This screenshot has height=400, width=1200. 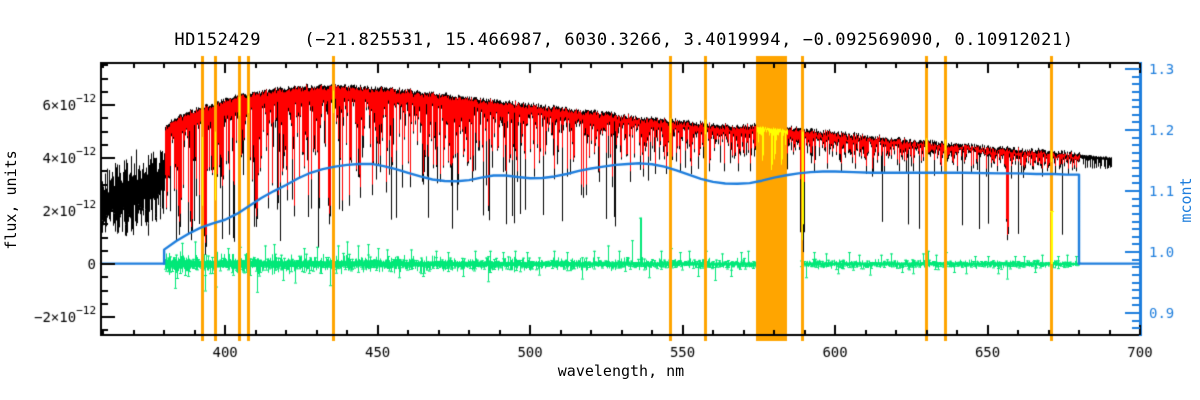 I want to click on x-axis-label: wavelength, nm, so click(x=621, y=371).